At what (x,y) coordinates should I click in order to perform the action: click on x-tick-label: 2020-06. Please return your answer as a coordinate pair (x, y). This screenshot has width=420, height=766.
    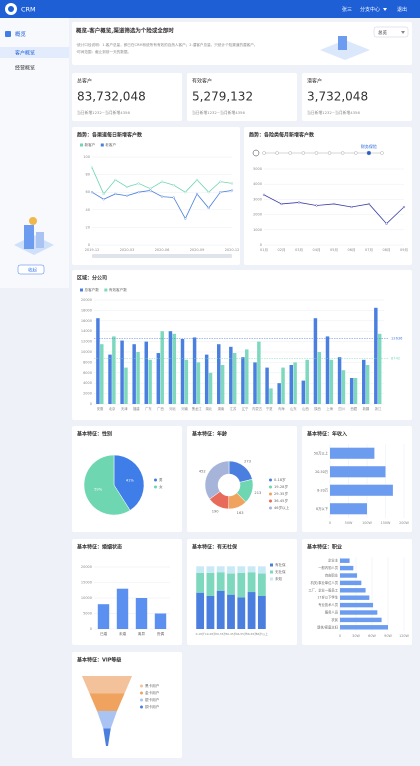
    Looking at the image, I should click on (162, 250).